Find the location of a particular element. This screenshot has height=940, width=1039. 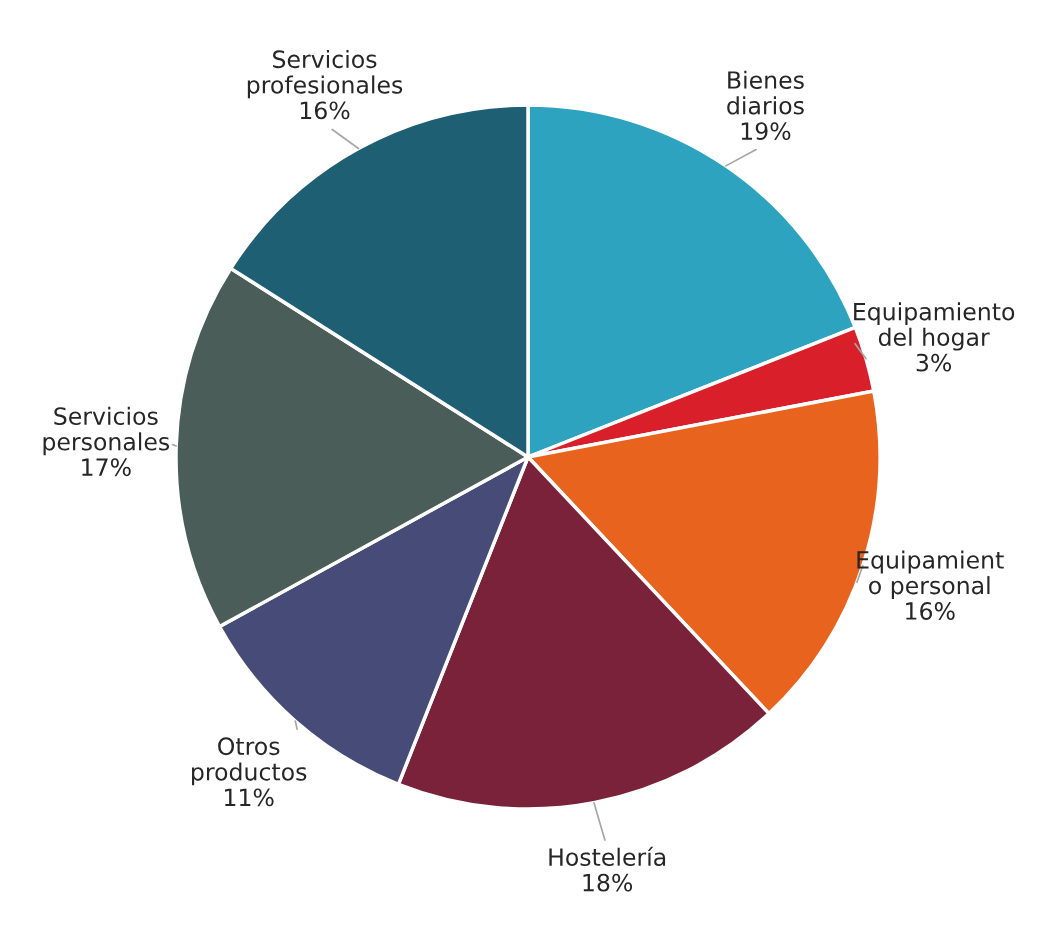

data-label: 17% is located at coordinates (106, 467).